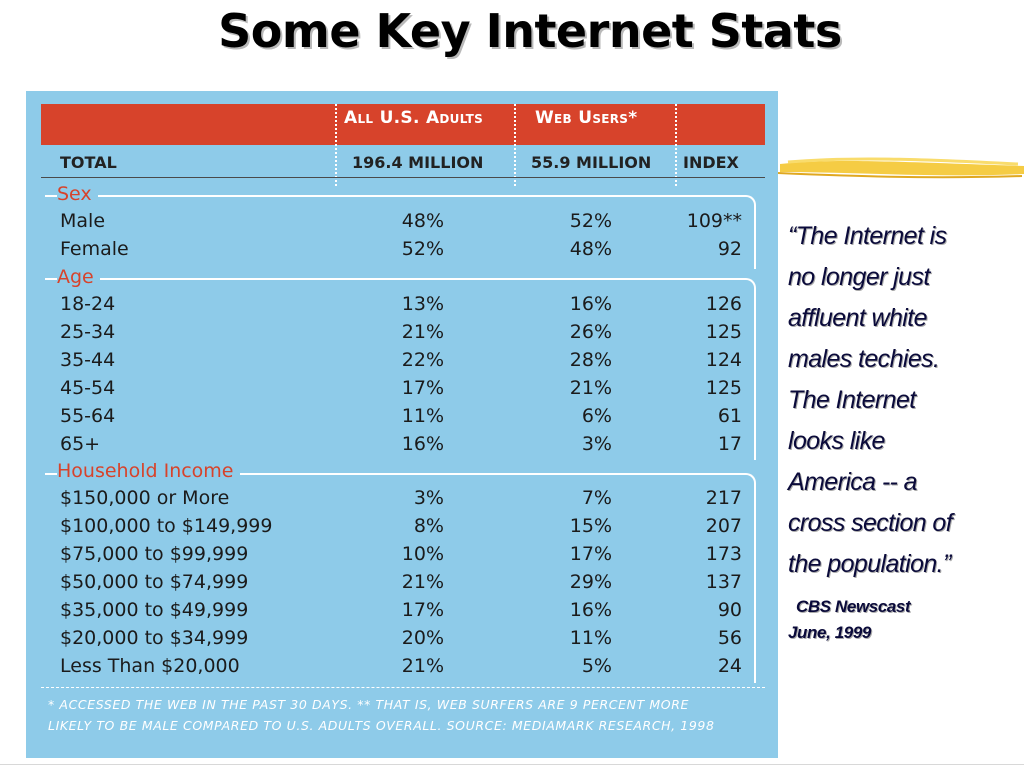 The width and height of the screenshot is (1024, 768). Describe the element at coordinates (422, 221) in the screenshot. I see `cell-all-adults: 48%` at that location.